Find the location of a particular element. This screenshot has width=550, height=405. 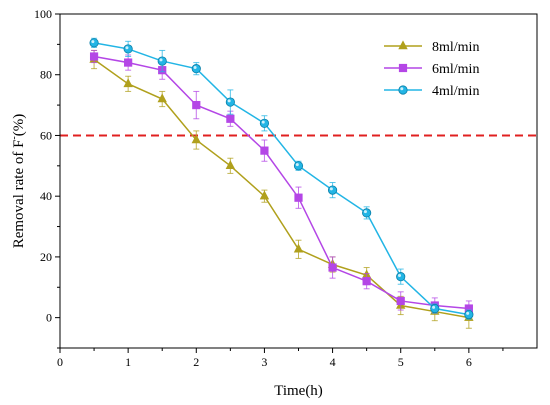

x-axis-title: Time(h) is located at coordinates (298, 391).